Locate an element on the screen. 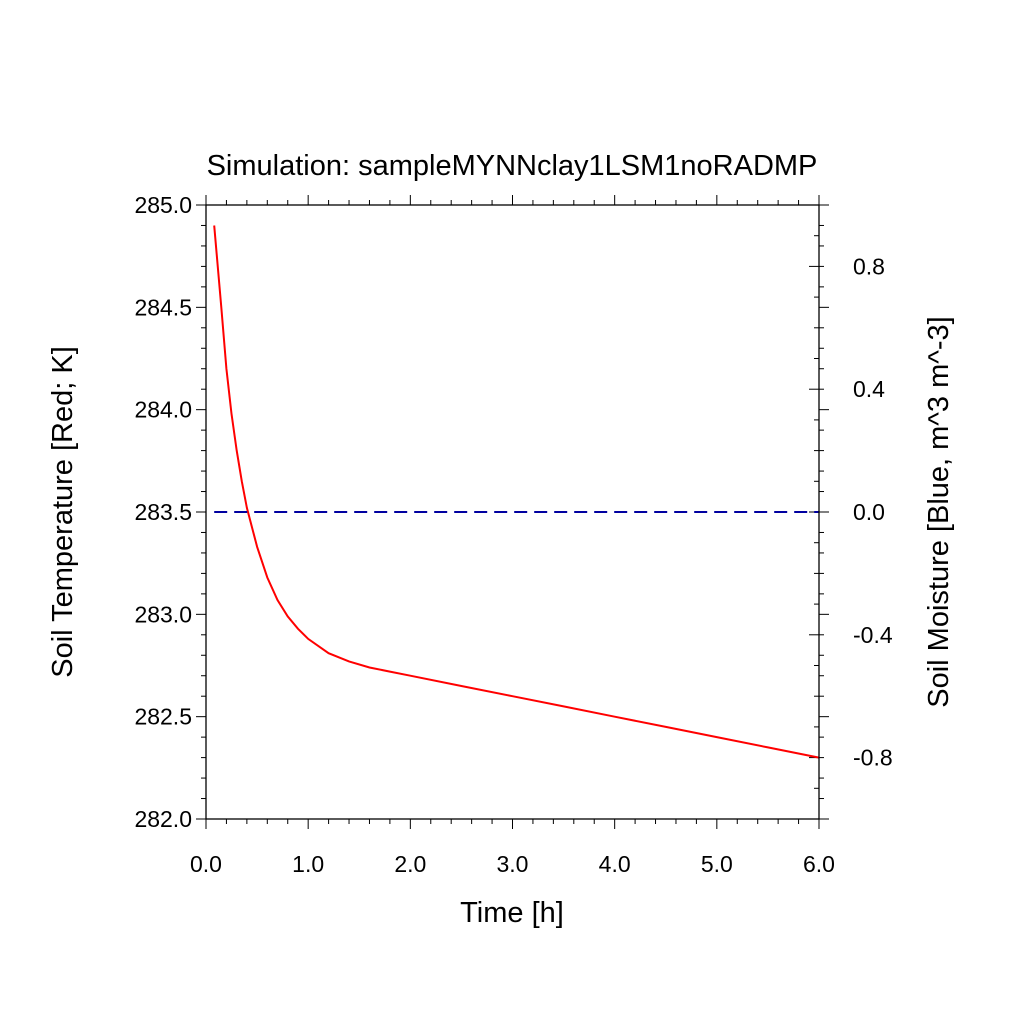 The image size is (1024, 1024). left-axis-label: Soil Temperature [Red; K] is located at coordinates (63, 512).